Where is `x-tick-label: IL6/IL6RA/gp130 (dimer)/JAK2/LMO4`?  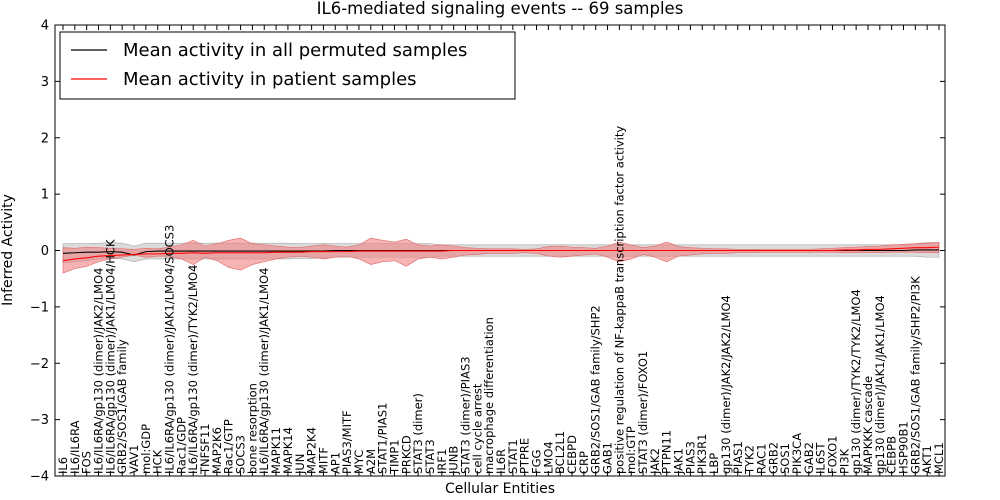
x-tick-label: IL6/IL6RA/gp130 (dimer)/JAK2/LMO4 is located at coordinates (99, 371).